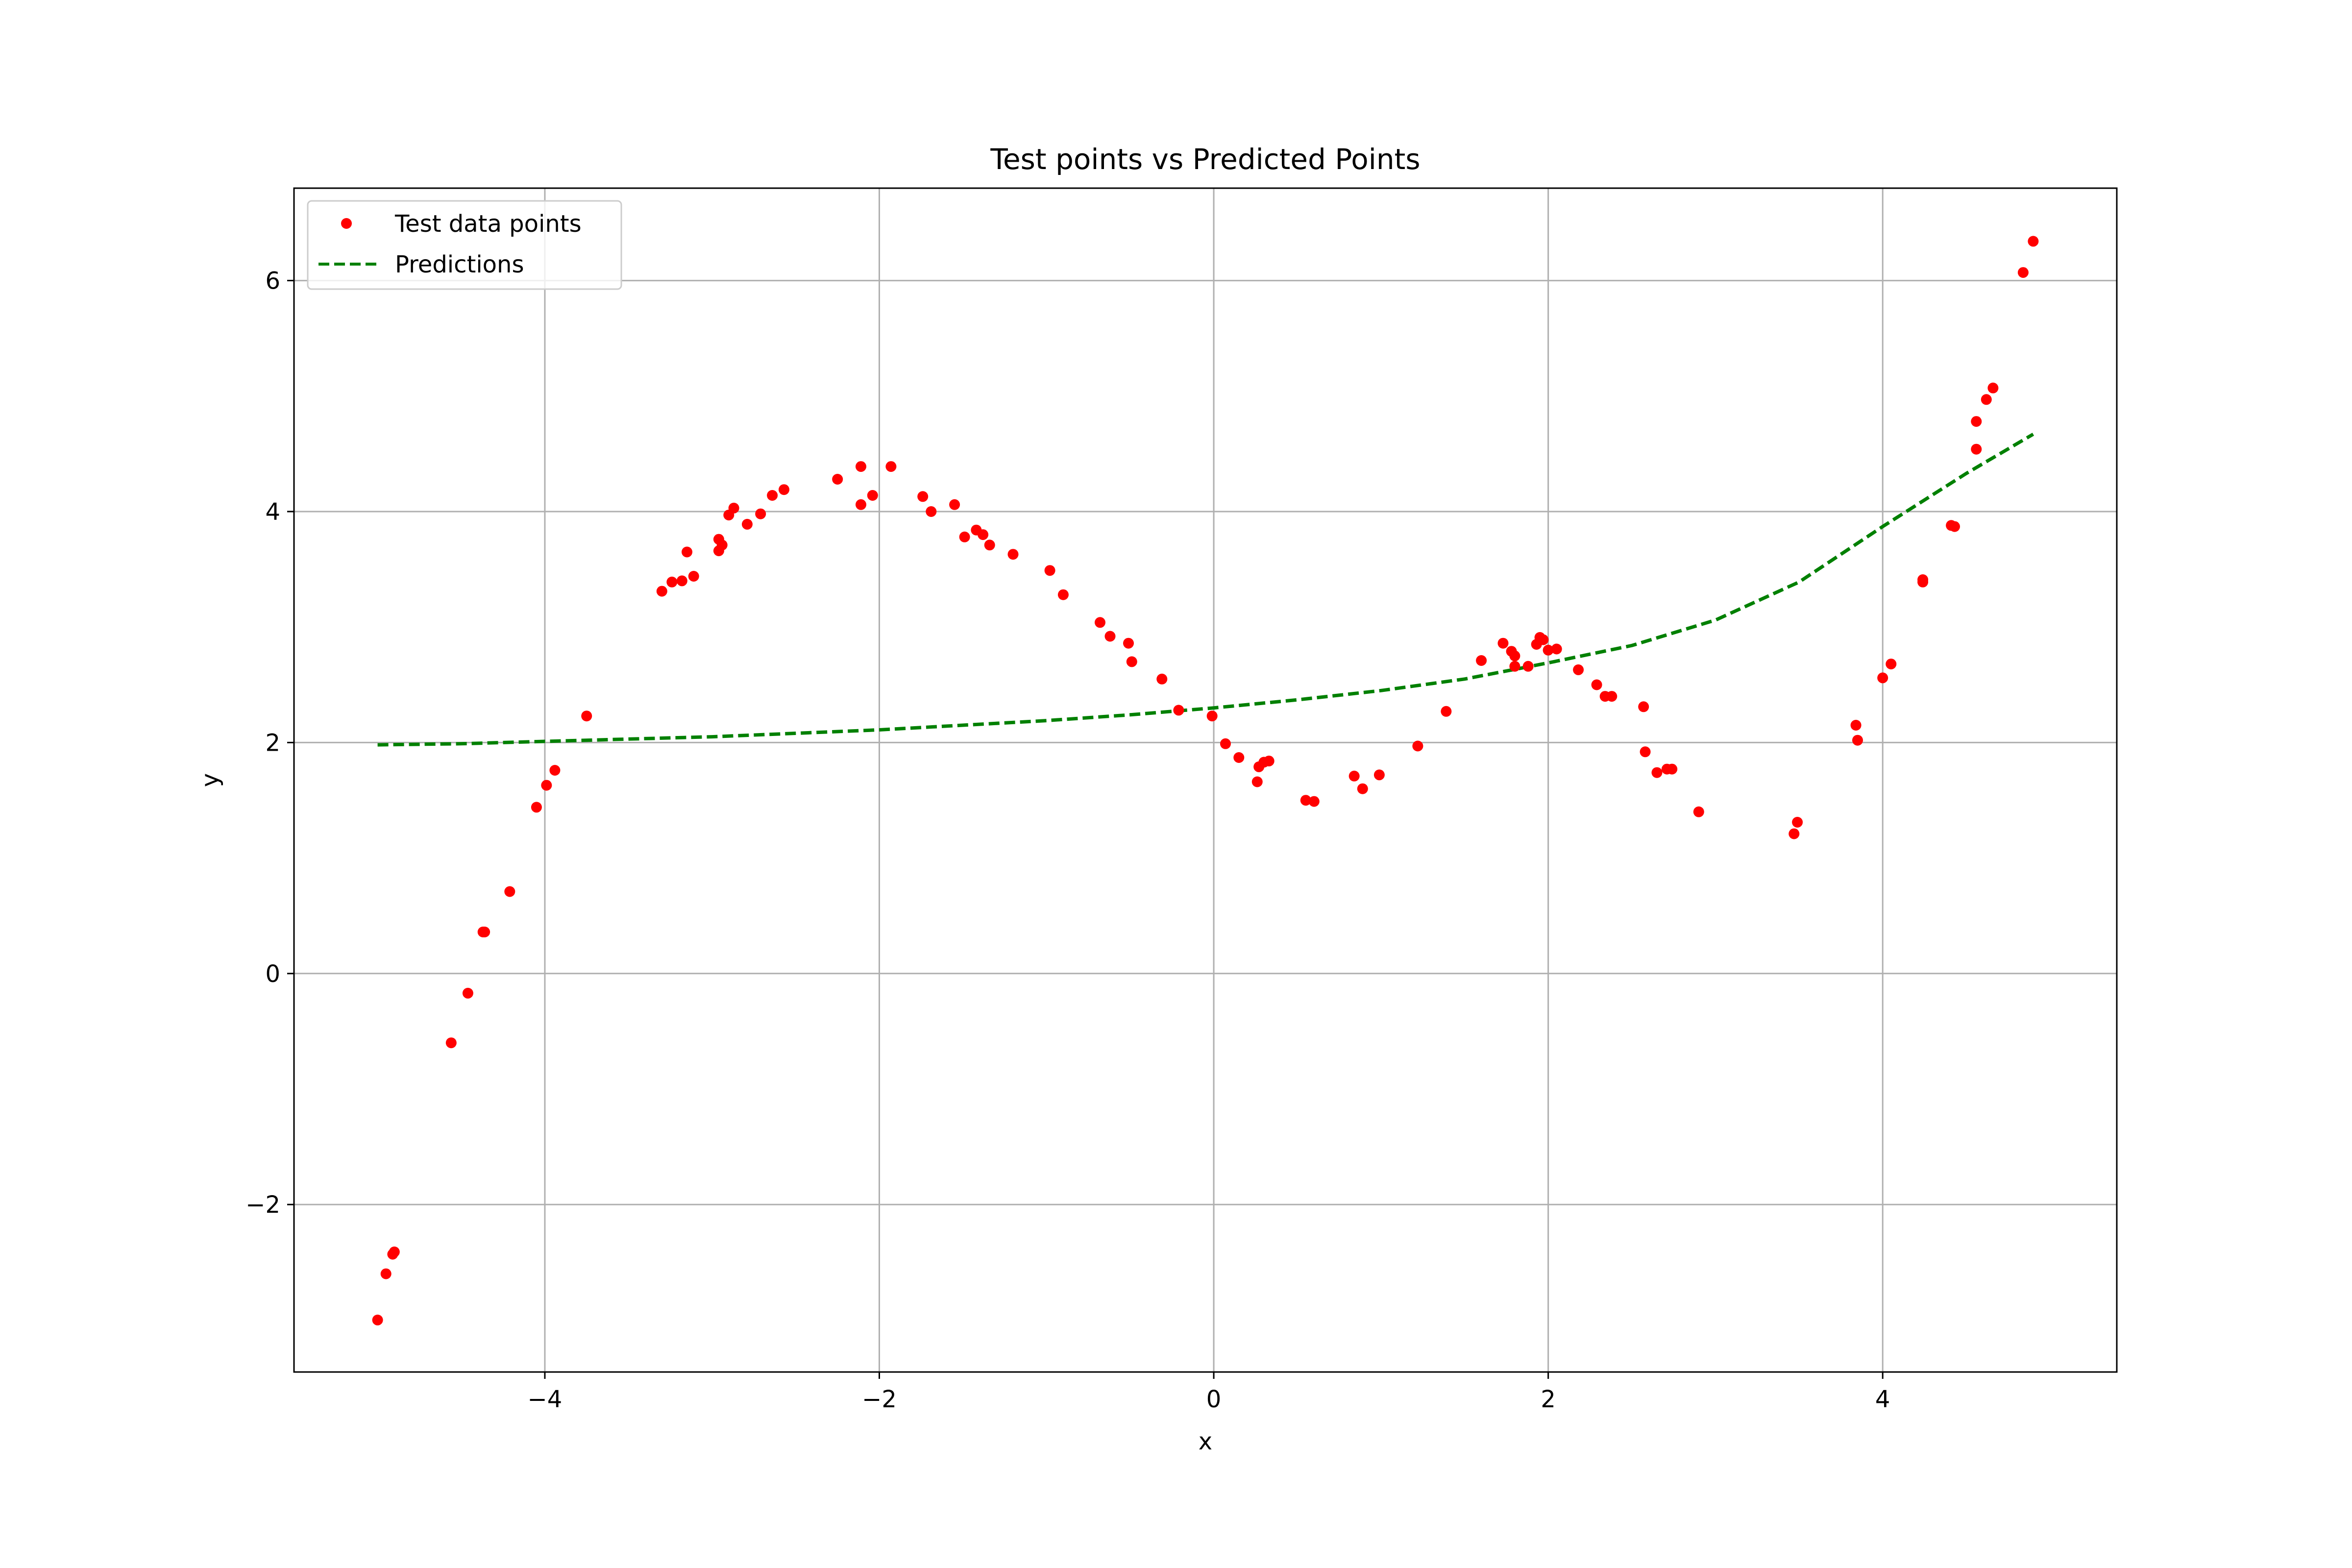 The width and height of the screenshot is (2352, 1568). I want to click on x-tick-label: 2, so click(1548, 1399).